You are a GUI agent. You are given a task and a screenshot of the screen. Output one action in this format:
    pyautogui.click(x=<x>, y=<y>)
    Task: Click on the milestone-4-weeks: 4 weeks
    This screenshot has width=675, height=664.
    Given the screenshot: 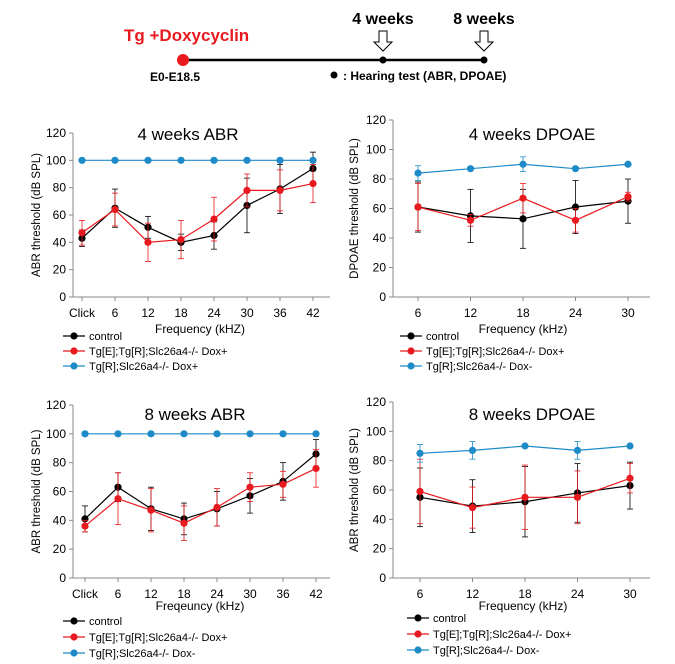 What is the action you would take?
    pyautogui.click(x=382, y=19)
    